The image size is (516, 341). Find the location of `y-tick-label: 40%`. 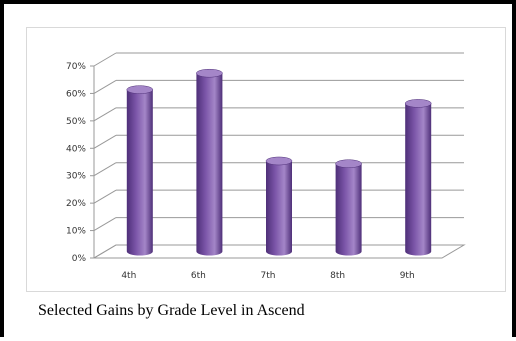

y-tick-label: 40% is located at coordinates (76, 149).